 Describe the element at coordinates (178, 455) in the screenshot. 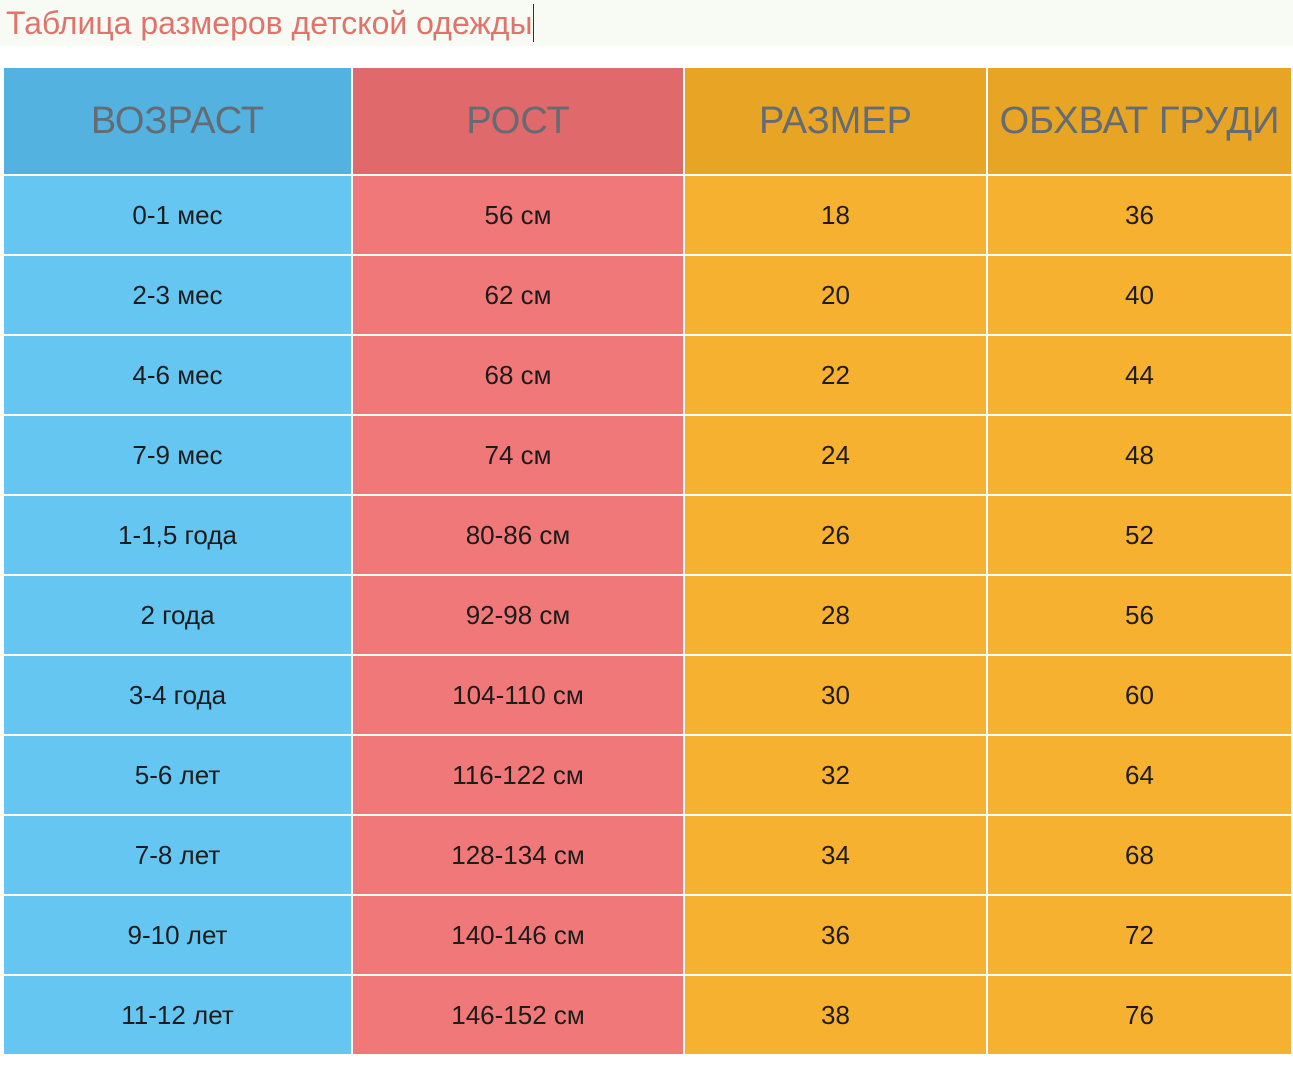

I see `cell-age: 7-9 мес` at that location.